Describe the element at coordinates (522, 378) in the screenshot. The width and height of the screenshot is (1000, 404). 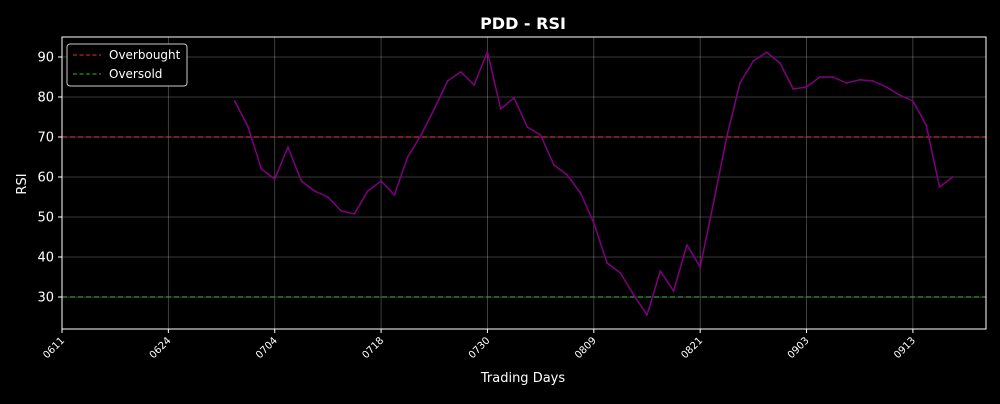
I see `x-axis-label: Trading Days` at that location.